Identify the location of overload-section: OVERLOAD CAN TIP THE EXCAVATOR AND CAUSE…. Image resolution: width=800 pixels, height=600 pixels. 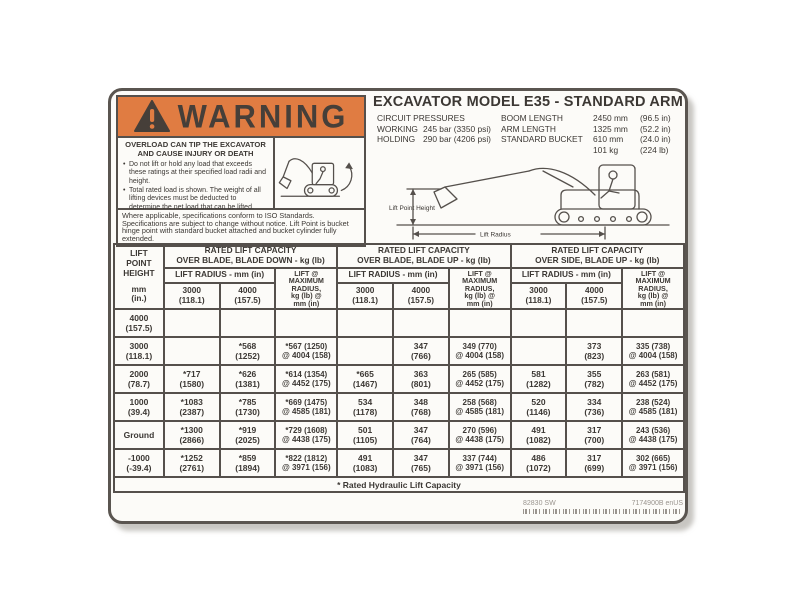
(241, 174).